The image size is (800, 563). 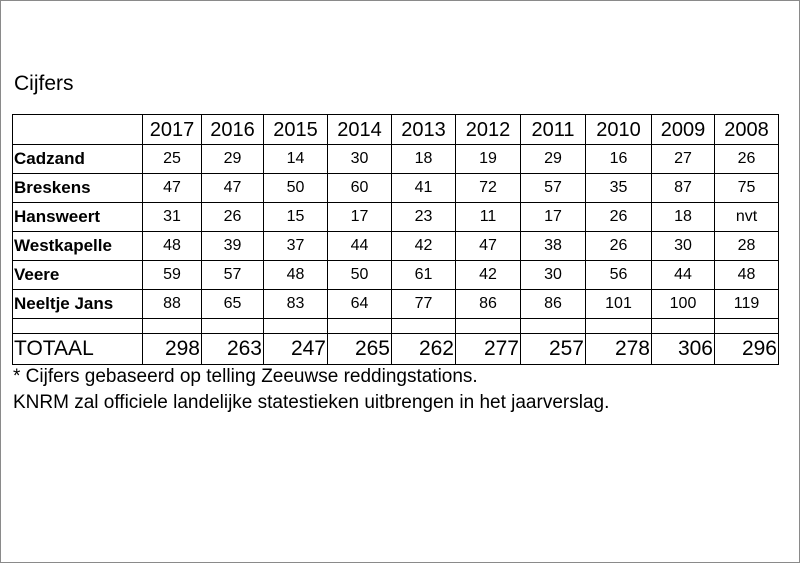 I want to click on table-cell: 39, so click(x=232, y=246).